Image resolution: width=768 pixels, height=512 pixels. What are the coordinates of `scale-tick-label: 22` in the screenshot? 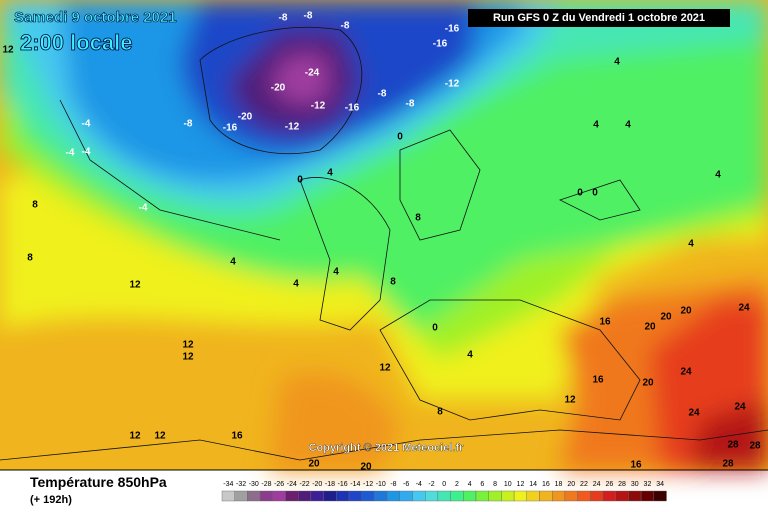 It's located at (584, 484).